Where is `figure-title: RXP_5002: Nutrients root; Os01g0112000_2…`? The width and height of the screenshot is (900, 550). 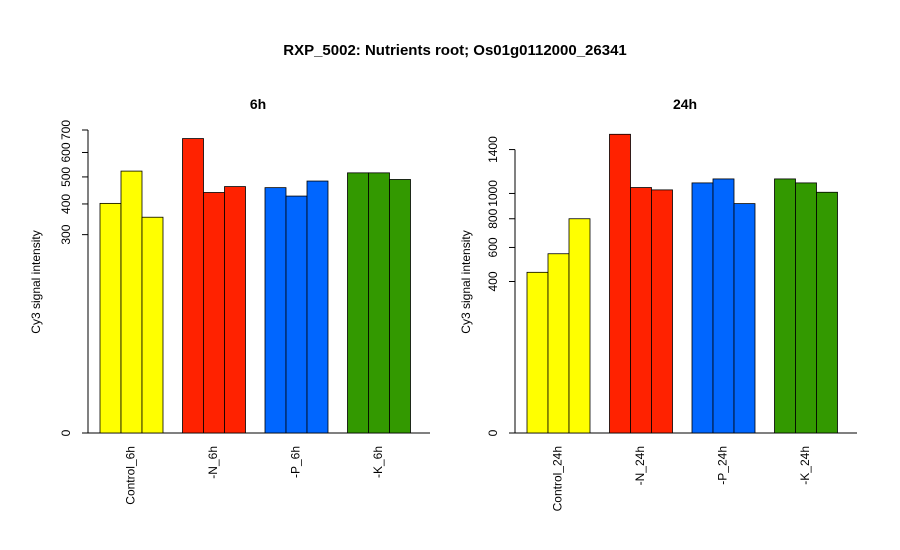
figure-title: RXP_5002: Nutrients root; Os01g0112000_2… is located at coordinates (455, 50).